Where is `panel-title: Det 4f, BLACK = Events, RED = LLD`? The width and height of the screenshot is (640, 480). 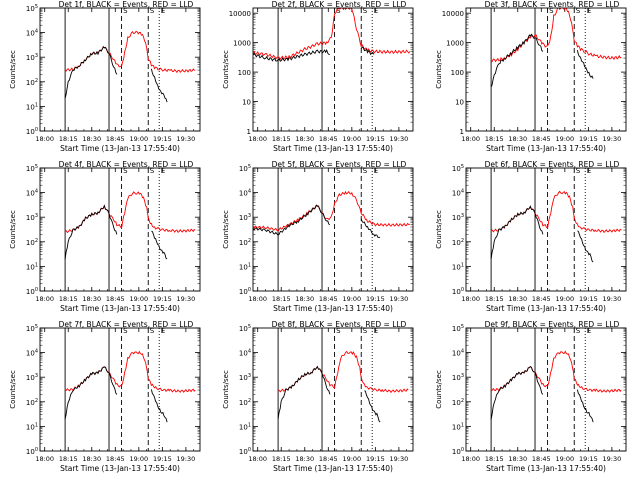
panel-title: Det 4f, BLACK = Events, RED = LLD is located at coordinates (126, 164).